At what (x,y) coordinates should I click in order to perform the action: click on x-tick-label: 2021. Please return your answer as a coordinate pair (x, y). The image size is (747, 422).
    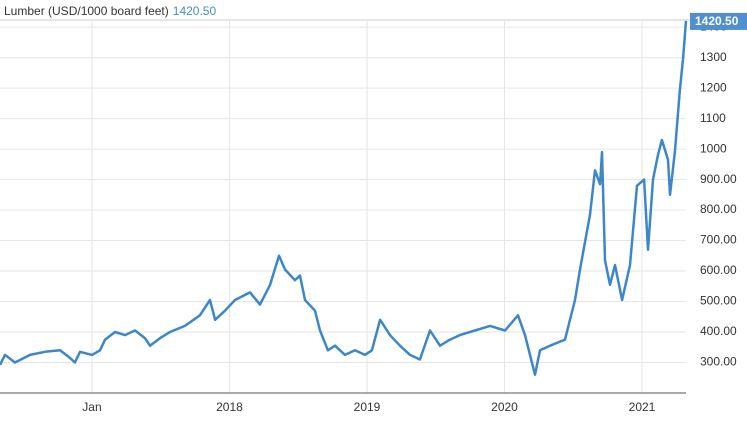
    Looking at the image, I should click on (642, 407).